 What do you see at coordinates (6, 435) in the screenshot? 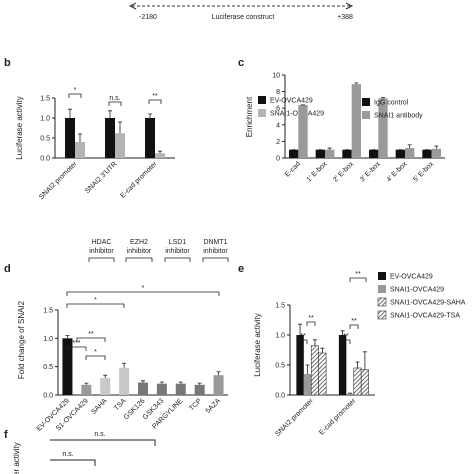
I see `panel-label: f` at bounding box center [6, 435].